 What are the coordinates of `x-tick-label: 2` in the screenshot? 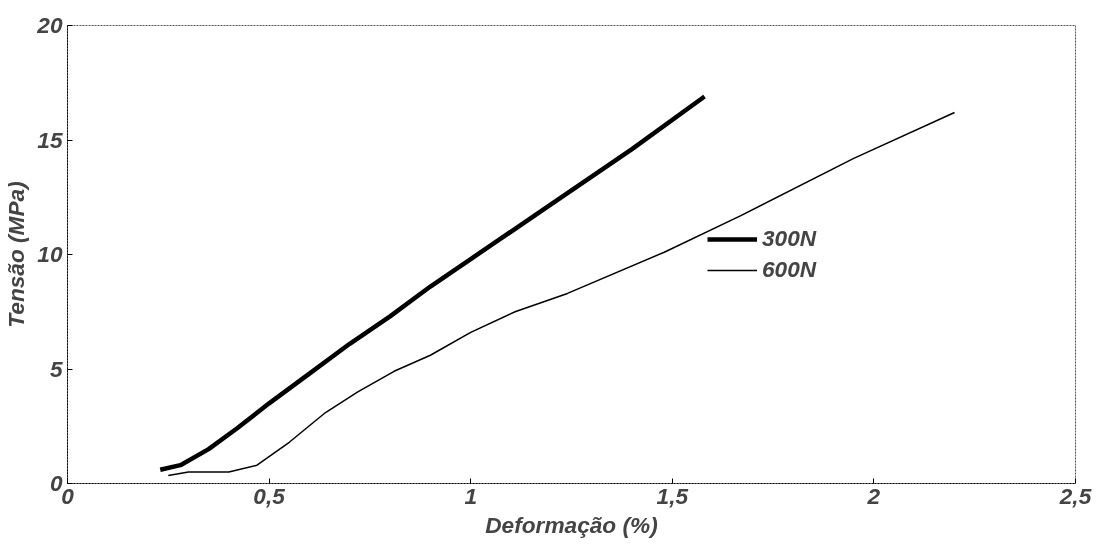 It's located at (873, 495).